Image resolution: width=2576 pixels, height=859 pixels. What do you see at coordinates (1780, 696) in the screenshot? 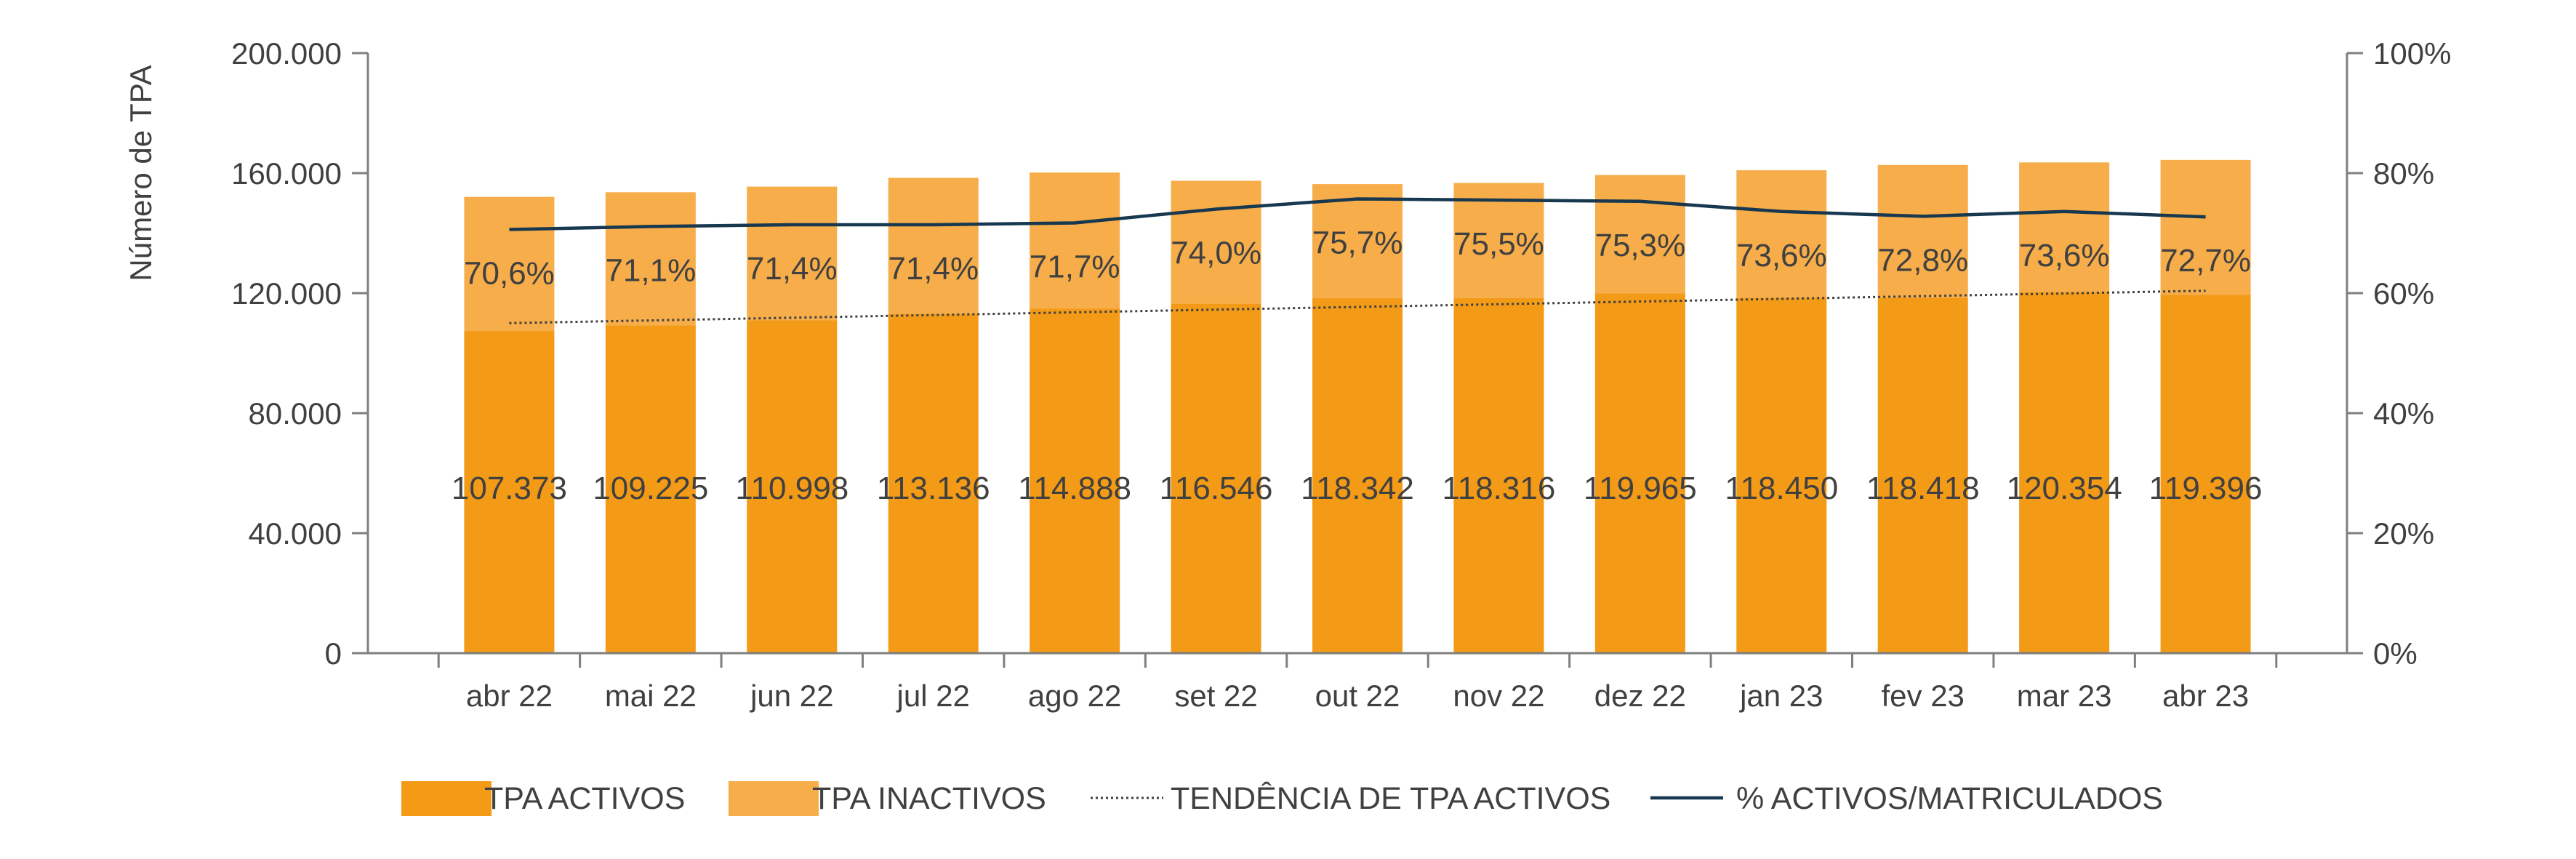
I see `x-tick-label: jan 23` at bounding box center [1780, 696].